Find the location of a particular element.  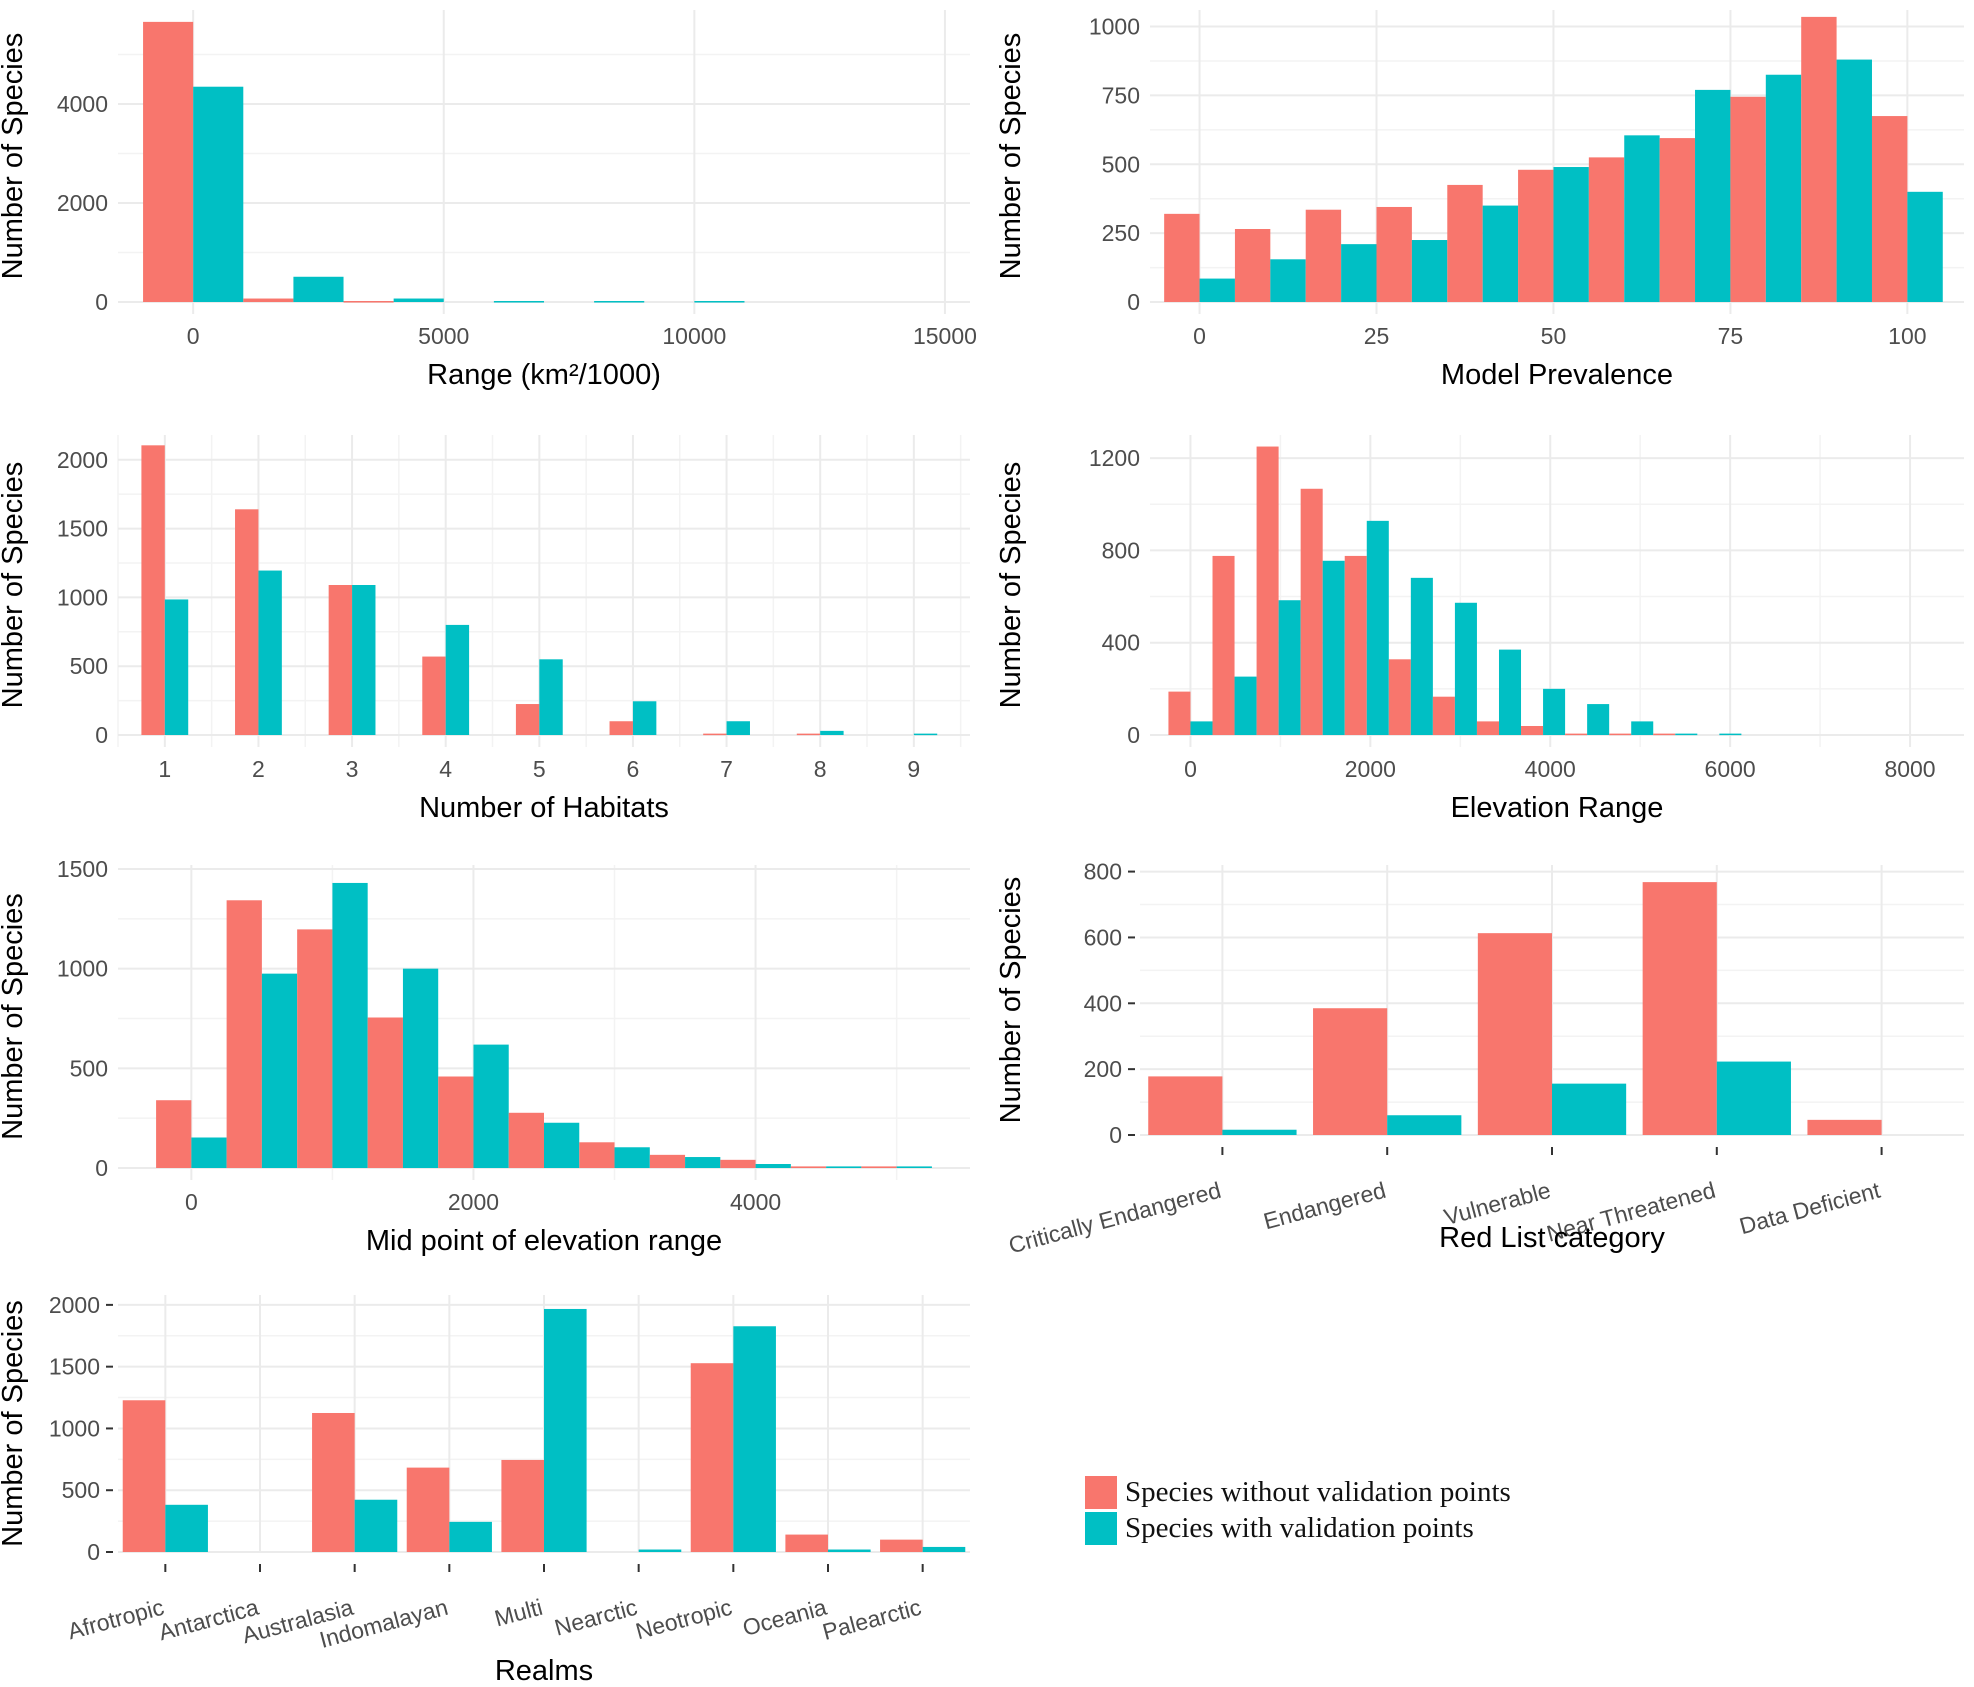

x-tick-label: 2 is located at coordinates (258, 769).